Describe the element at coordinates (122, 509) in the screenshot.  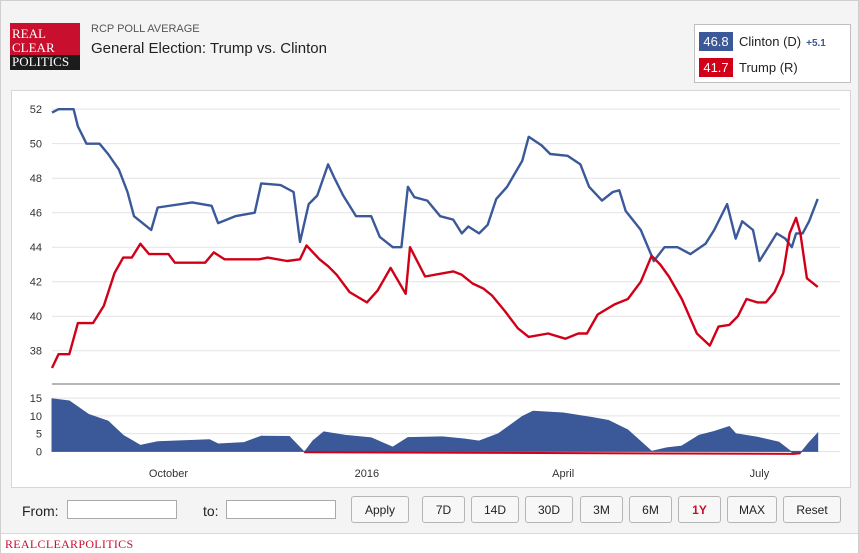
I see `from-date-input` at that location.